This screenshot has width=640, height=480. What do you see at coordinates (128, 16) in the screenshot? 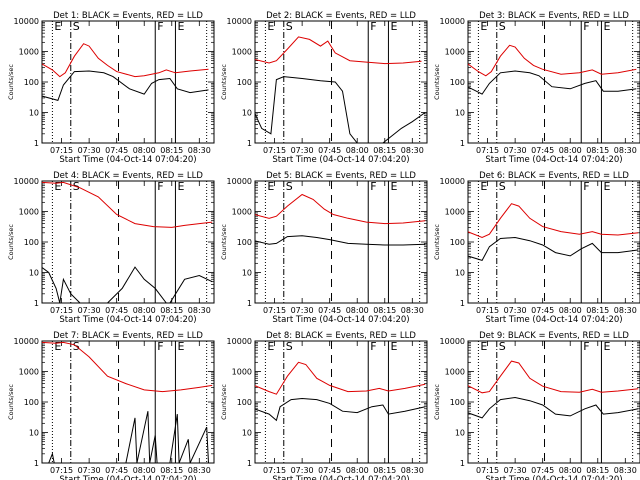
I see `panel-title: Det 1: BLACK = Events, RED = LLD` at bounding box center [128, 16].